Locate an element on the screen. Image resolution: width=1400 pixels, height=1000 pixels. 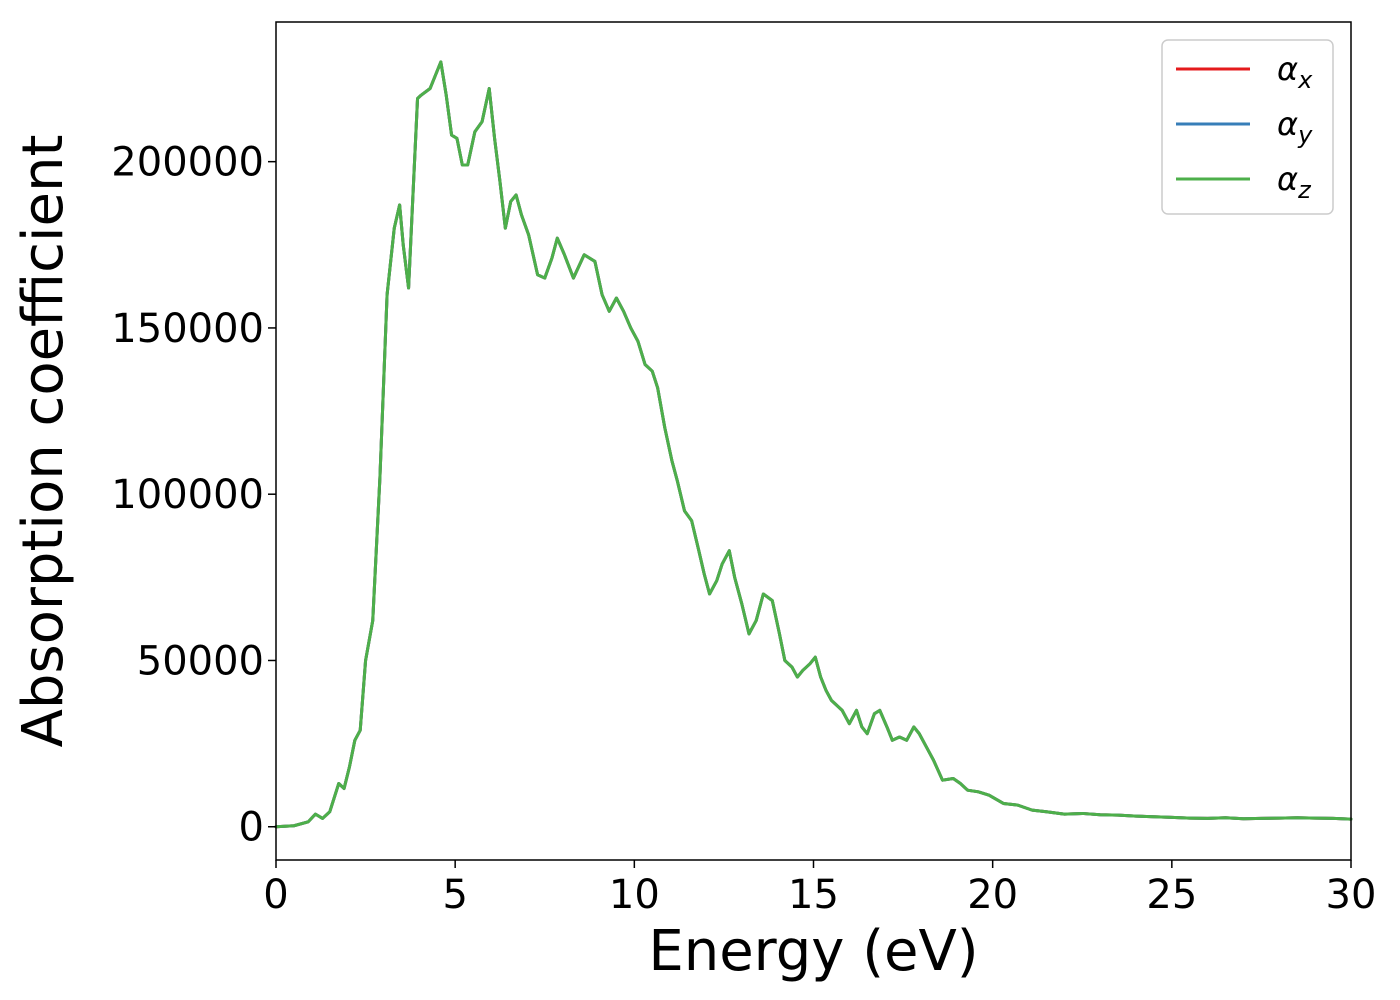
legend: αx αy αz is located at coordinates (1247, 127).